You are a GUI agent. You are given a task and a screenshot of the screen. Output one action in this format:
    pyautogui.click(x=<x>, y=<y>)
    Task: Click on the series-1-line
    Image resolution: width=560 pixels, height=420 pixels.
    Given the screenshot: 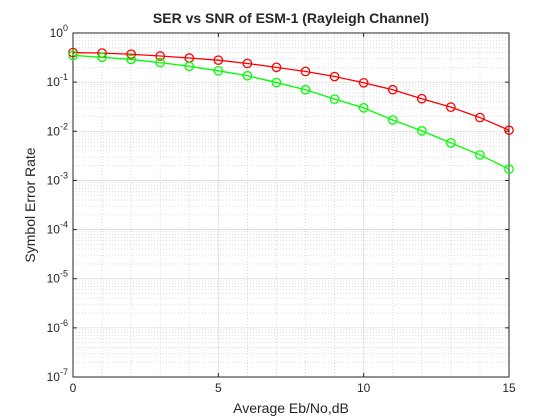 What is the action you would take?
    pyautogui.click(x=291, y=91)
    